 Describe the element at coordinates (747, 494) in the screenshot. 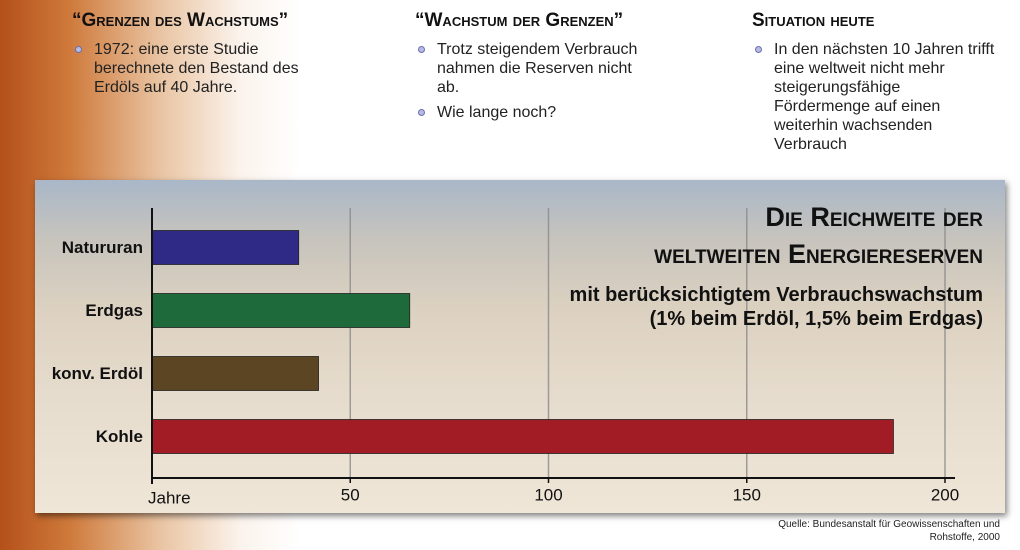

I see `x-tick-label: 150` at that location.